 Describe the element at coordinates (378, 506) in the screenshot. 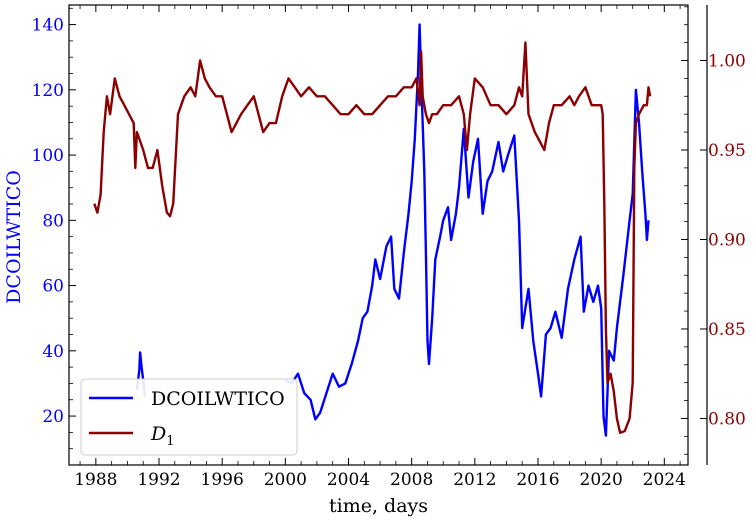

I see `x-axis-label: time, days` at that location.